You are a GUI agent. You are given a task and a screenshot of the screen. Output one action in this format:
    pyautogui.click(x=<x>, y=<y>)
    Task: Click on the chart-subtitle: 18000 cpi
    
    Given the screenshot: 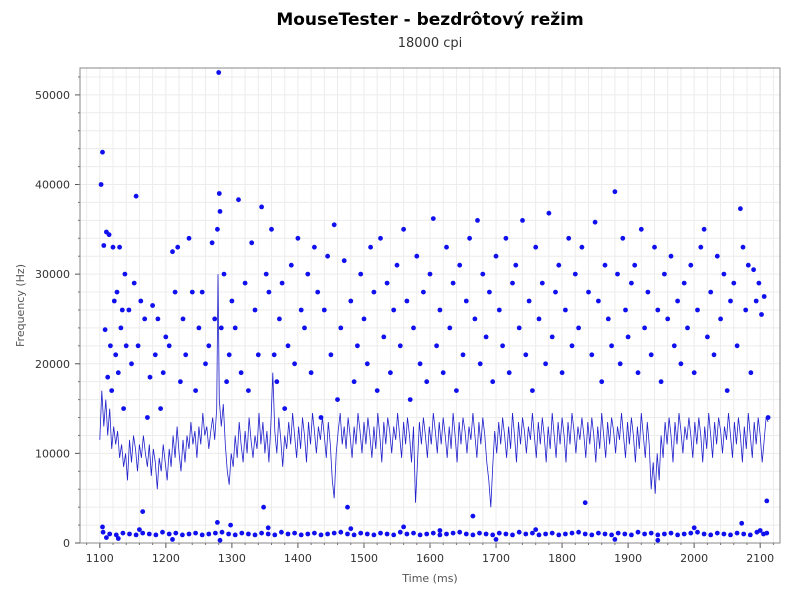 What is the action you would take?
    pyautogui.click(x=430, y=43)
    